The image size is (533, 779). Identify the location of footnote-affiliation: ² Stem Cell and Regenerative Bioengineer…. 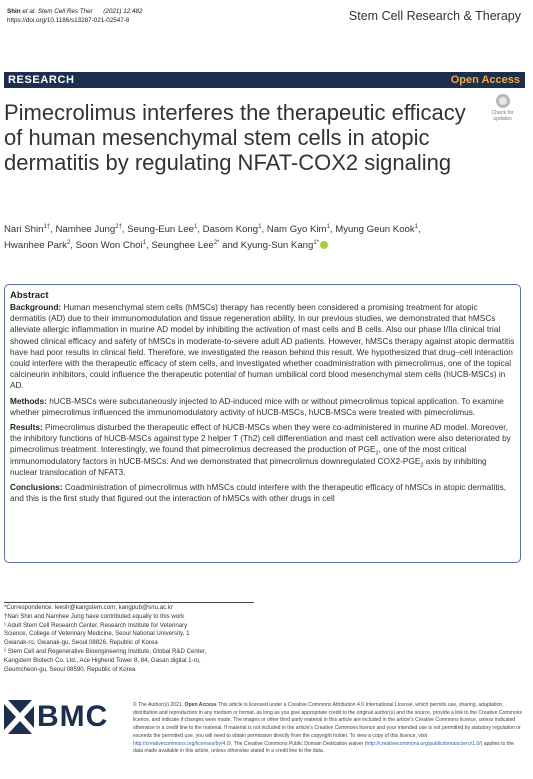
(105, 651).